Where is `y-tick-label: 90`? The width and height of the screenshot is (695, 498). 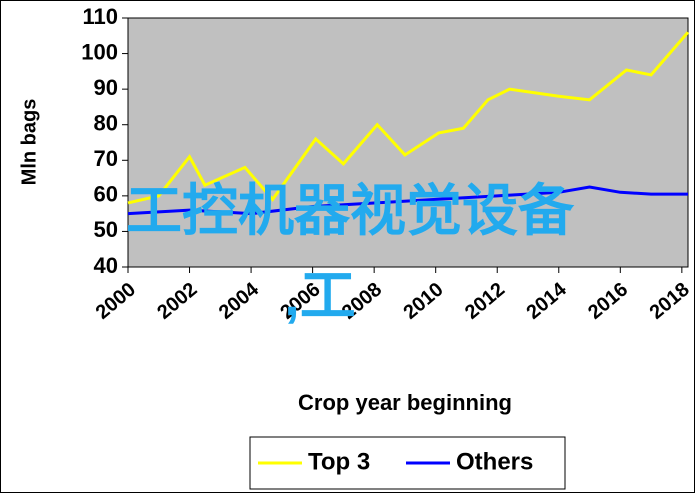 y-tick-label: 90 is located at coordinates (106, 87).